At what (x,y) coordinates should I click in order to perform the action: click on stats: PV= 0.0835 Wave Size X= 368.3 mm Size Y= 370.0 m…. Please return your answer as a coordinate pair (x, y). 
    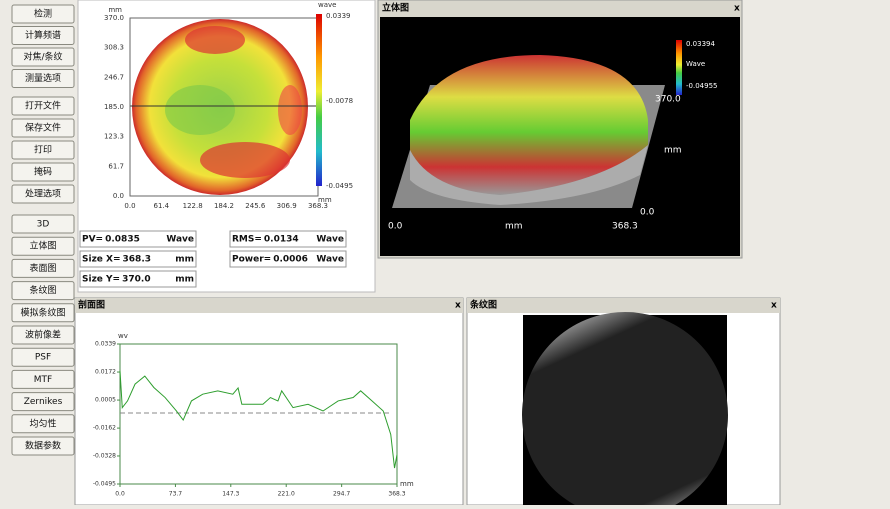
    Looking at the image, I should click on (213, 259).